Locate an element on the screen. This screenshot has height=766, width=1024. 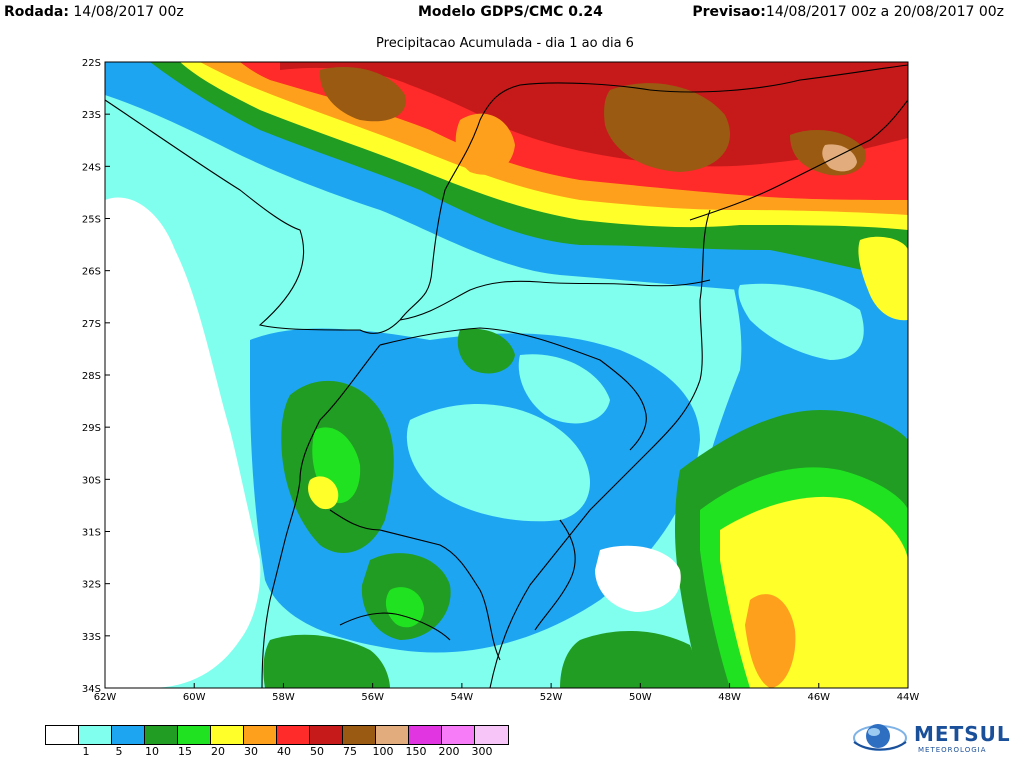
field-5-10-ocean-north is located at coordinates (801, 321).